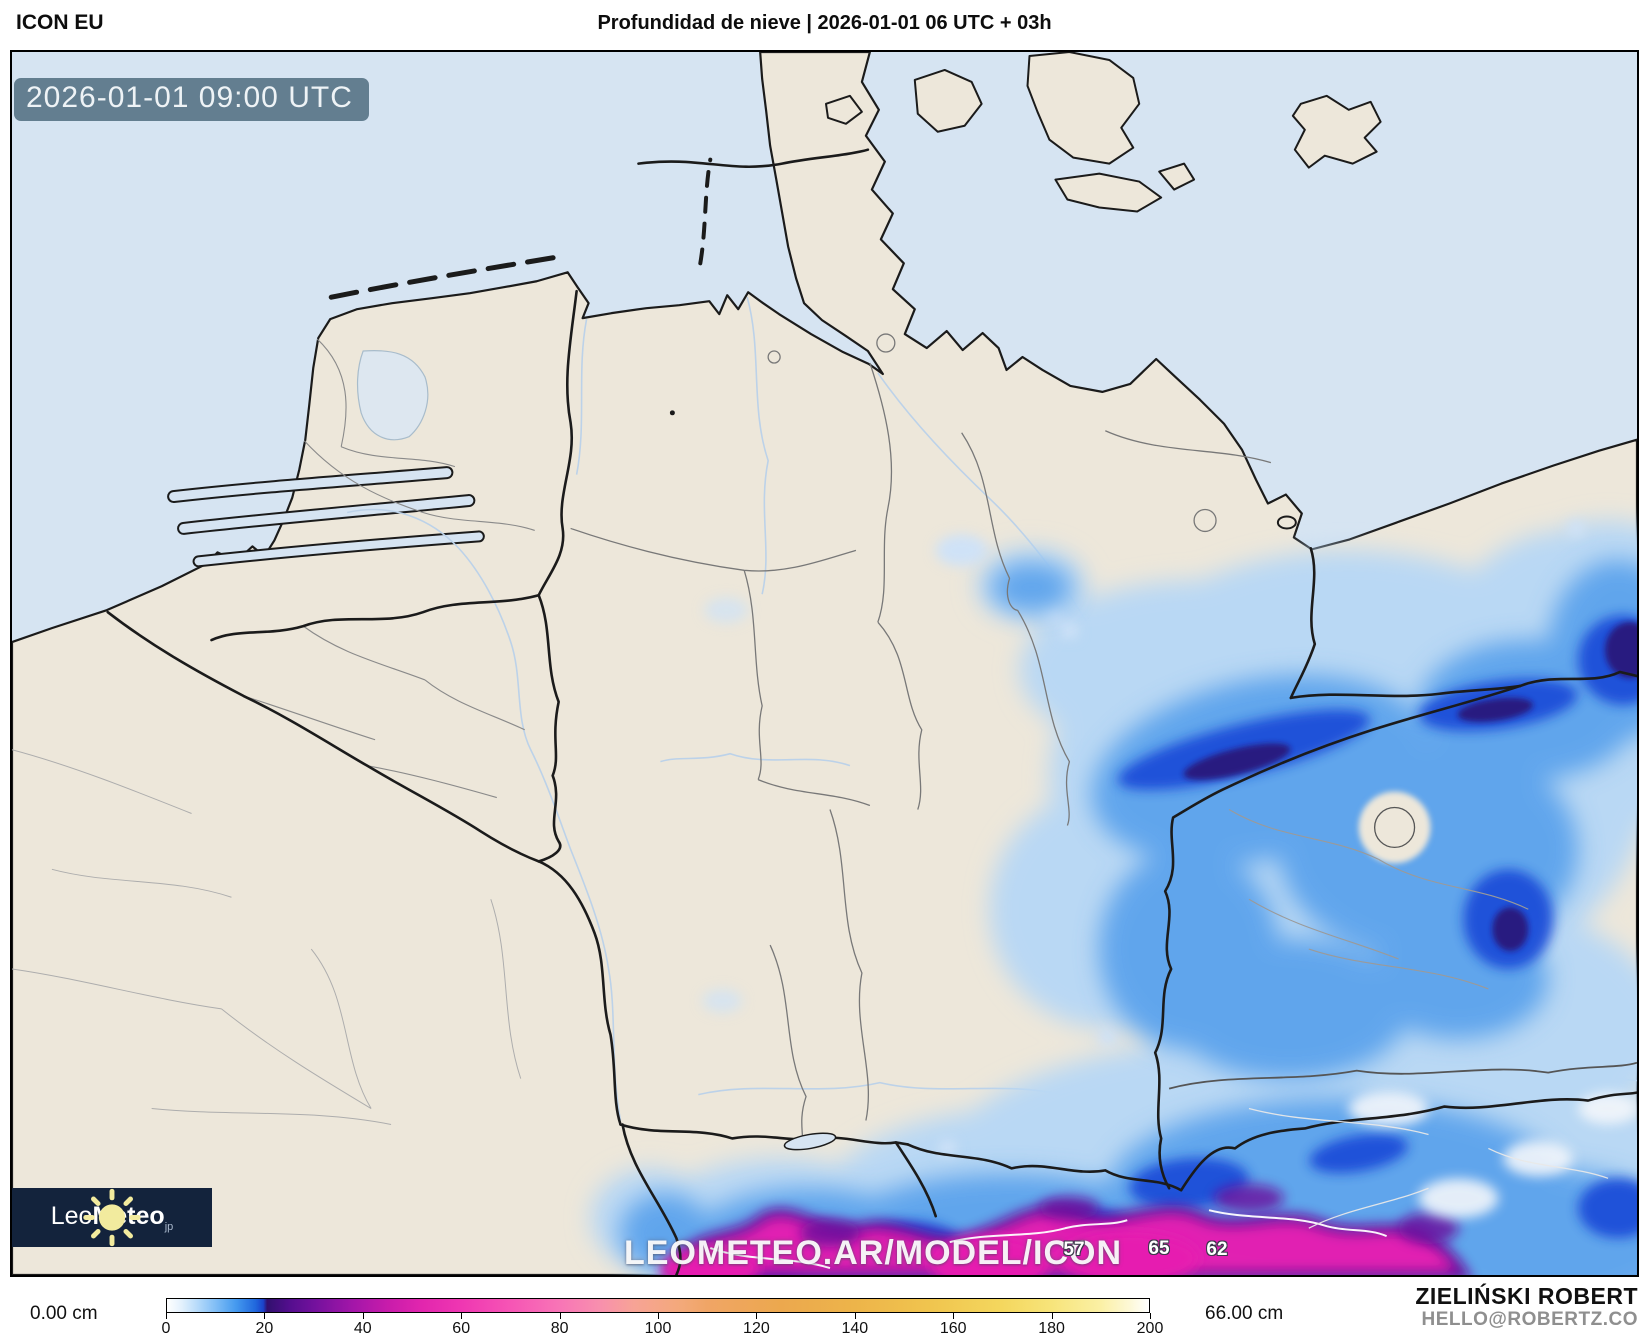  I want to click on lake-constance, so click(810, 1141).